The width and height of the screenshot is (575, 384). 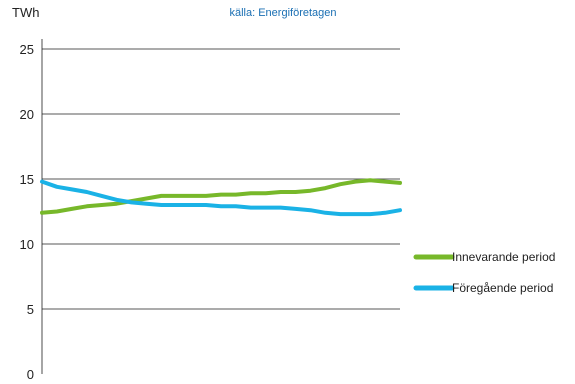 What do you see at coordinates (30, 309) in the screenshot?
I see `y-tick-label: 5` at bounding box center [30, 309].